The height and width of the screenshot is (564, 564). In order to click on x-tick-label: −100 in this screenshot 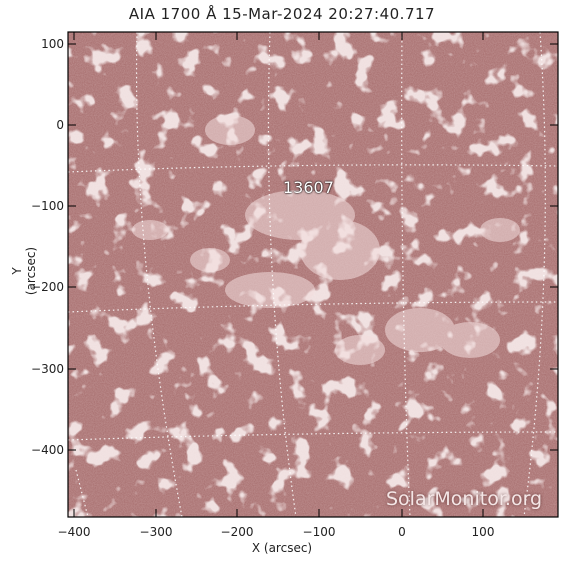, I will do `click(319, 532)`.